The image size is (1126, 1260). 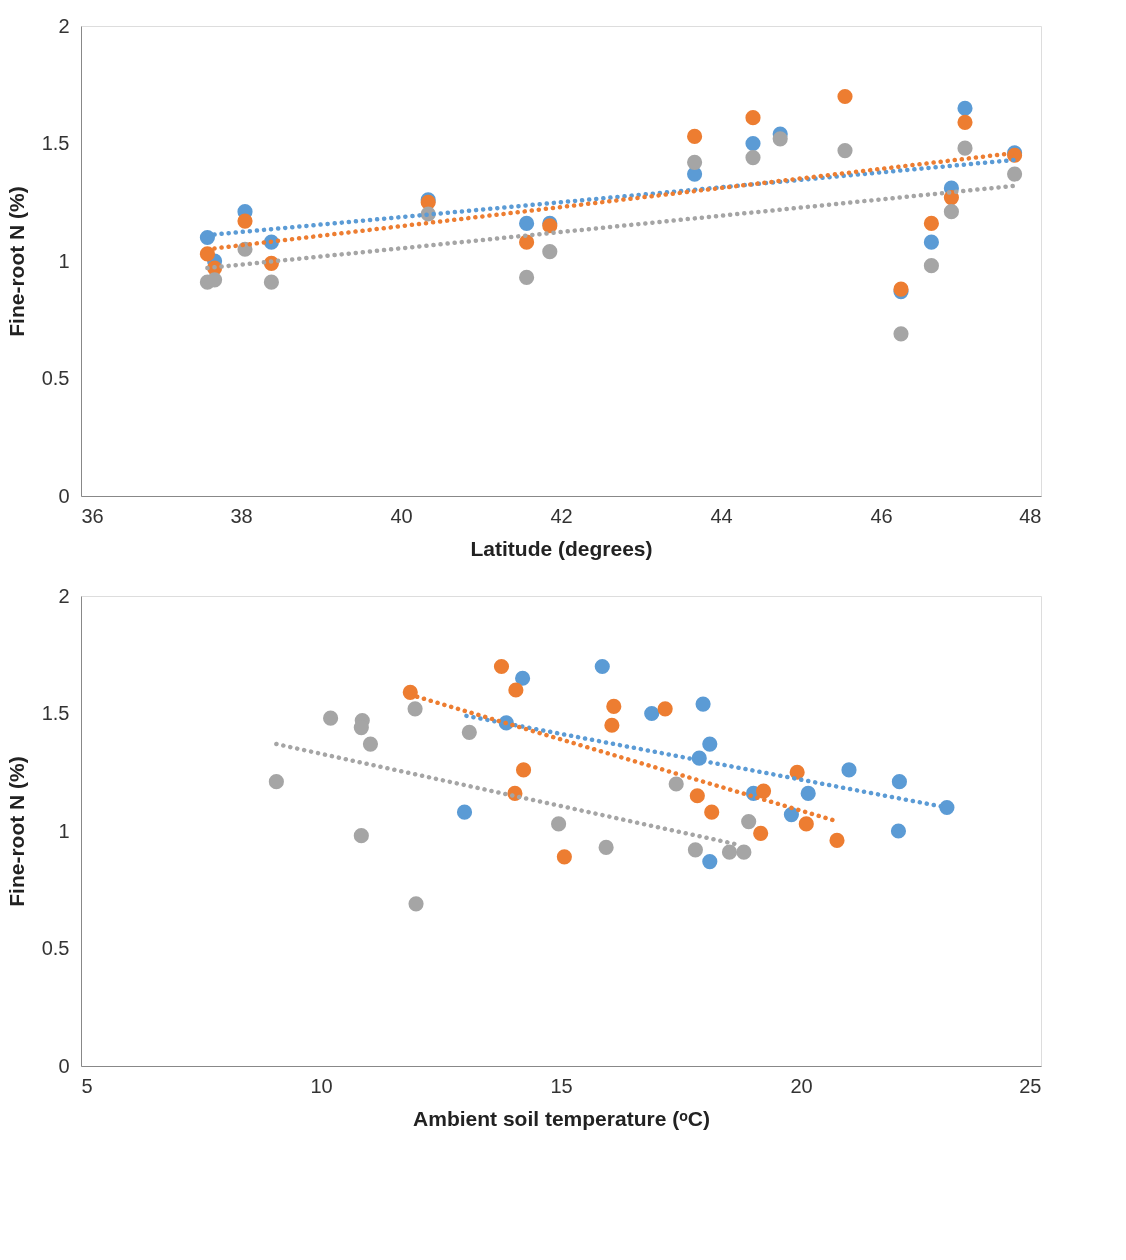 What do you see at coordinates (401, 515) in the screenshot?
I see `x-tick-label: 40` at bounding box center [401, 515].